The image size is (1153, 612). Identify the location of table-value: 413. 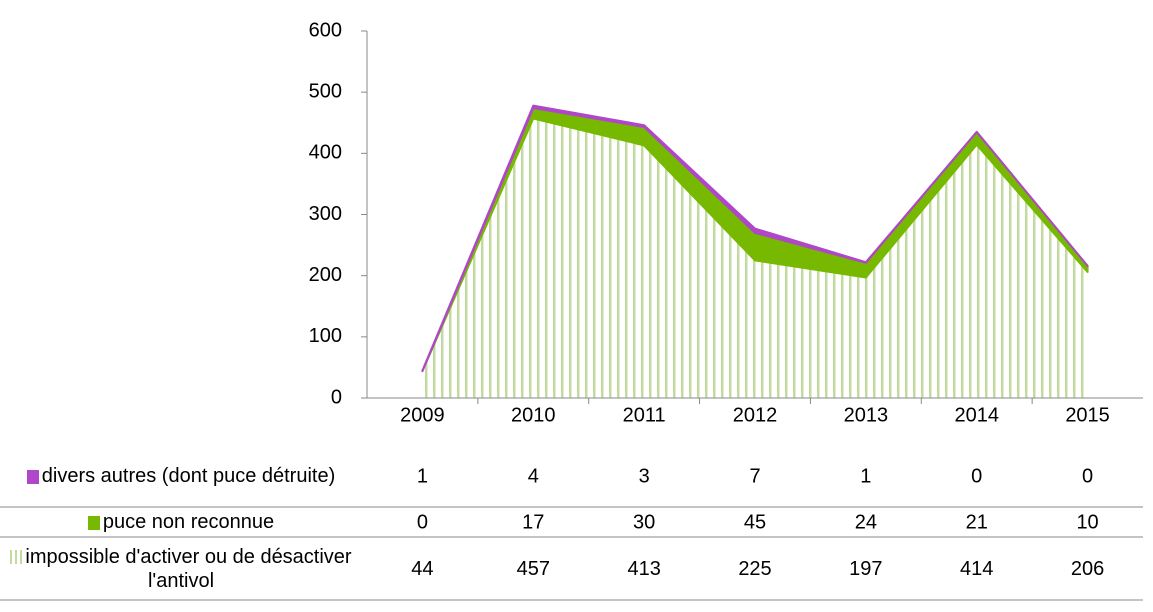
(643, 569).